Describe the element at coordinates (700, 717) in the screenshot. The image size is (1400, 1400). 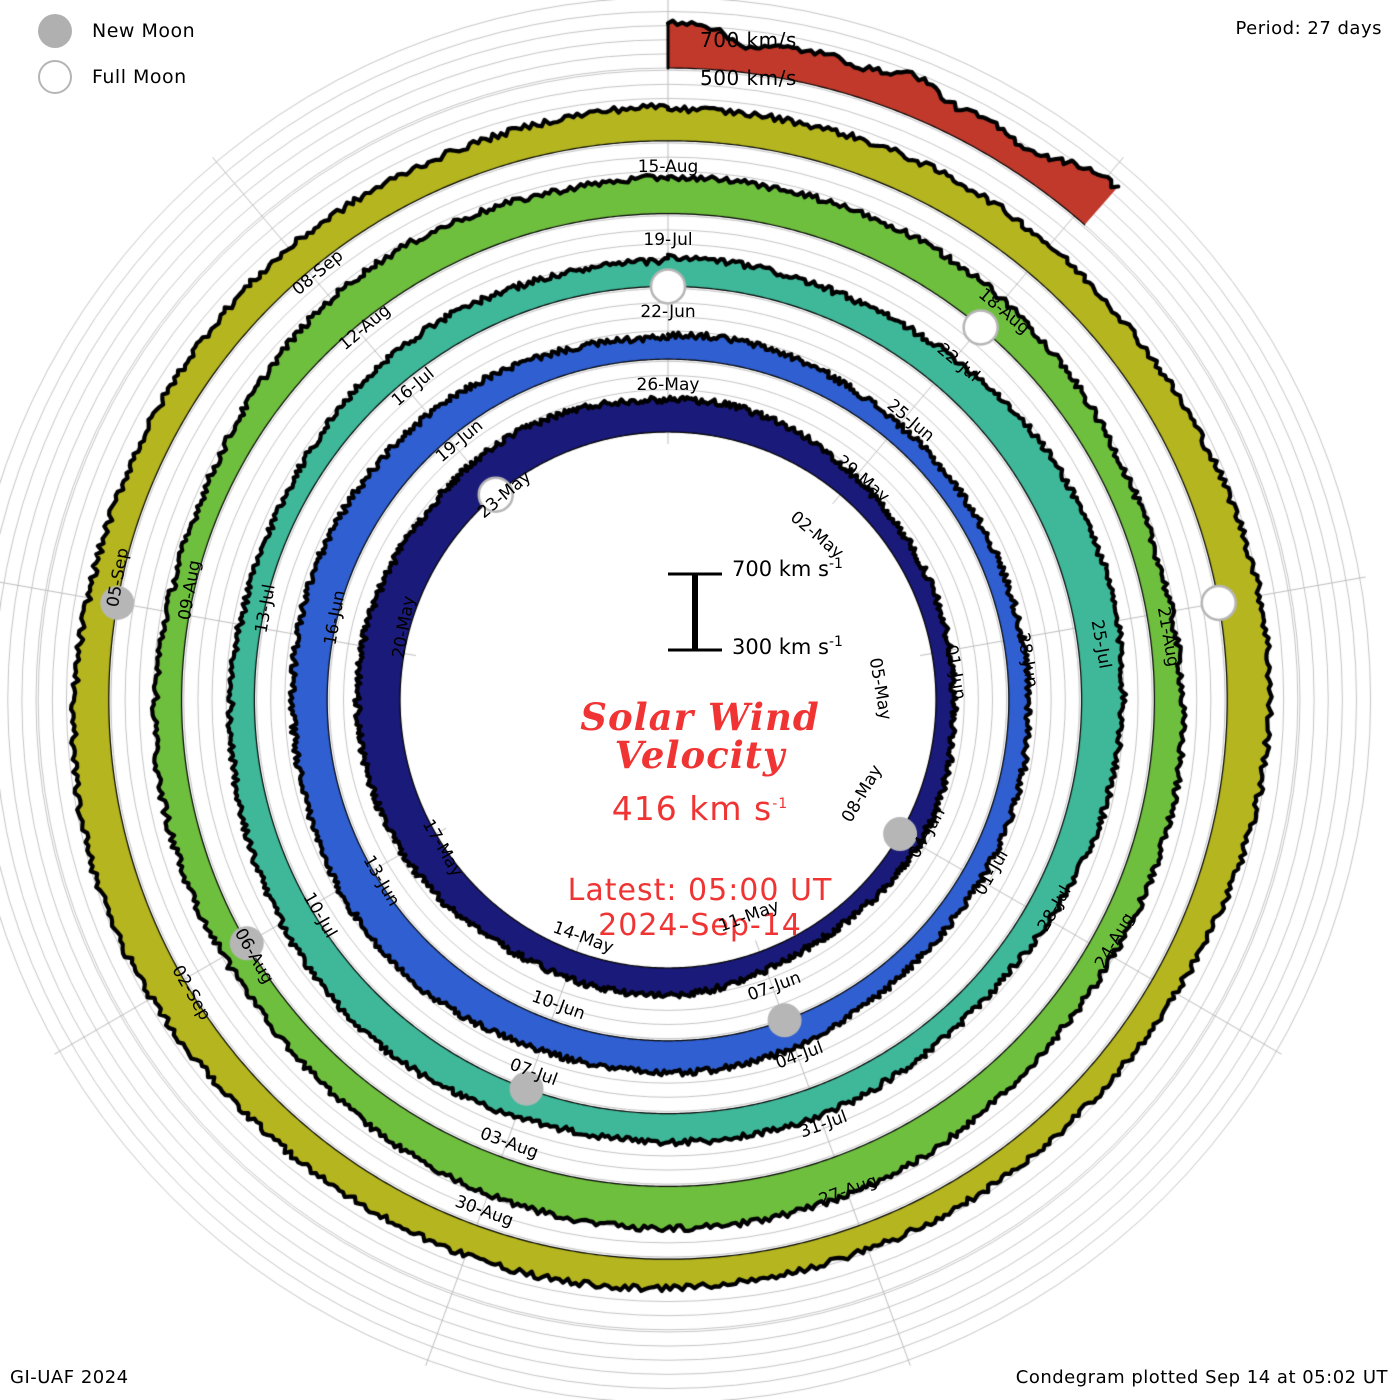
I see `title-line-1: Solar Wind` at that location.